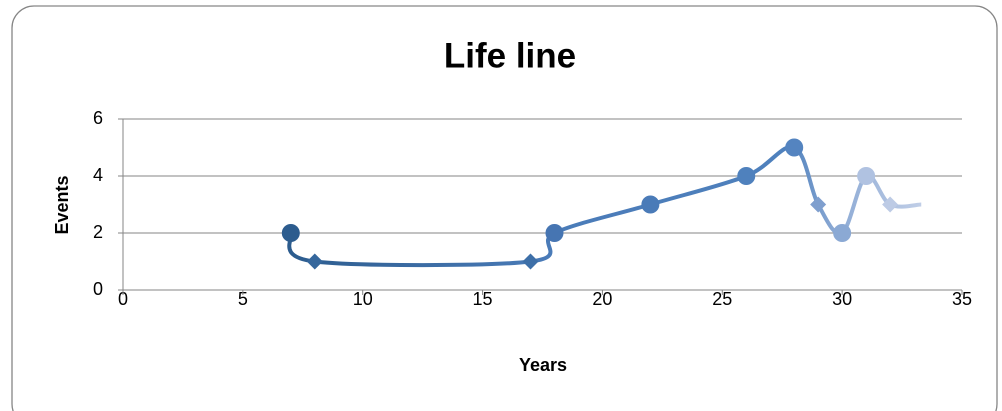 Image resolution: width=1002 pixels, height=411 pixels. What do you see at coordinates (722, 299) in the screenshot?
I see `x-tick-label: 25` at bounding box center [722, 299].